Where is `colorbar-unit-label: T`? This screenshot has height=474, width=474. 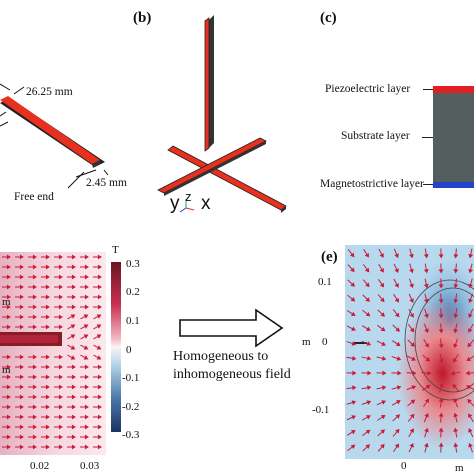 colorbar-unit-label: T is located at coordinates (115, 250).